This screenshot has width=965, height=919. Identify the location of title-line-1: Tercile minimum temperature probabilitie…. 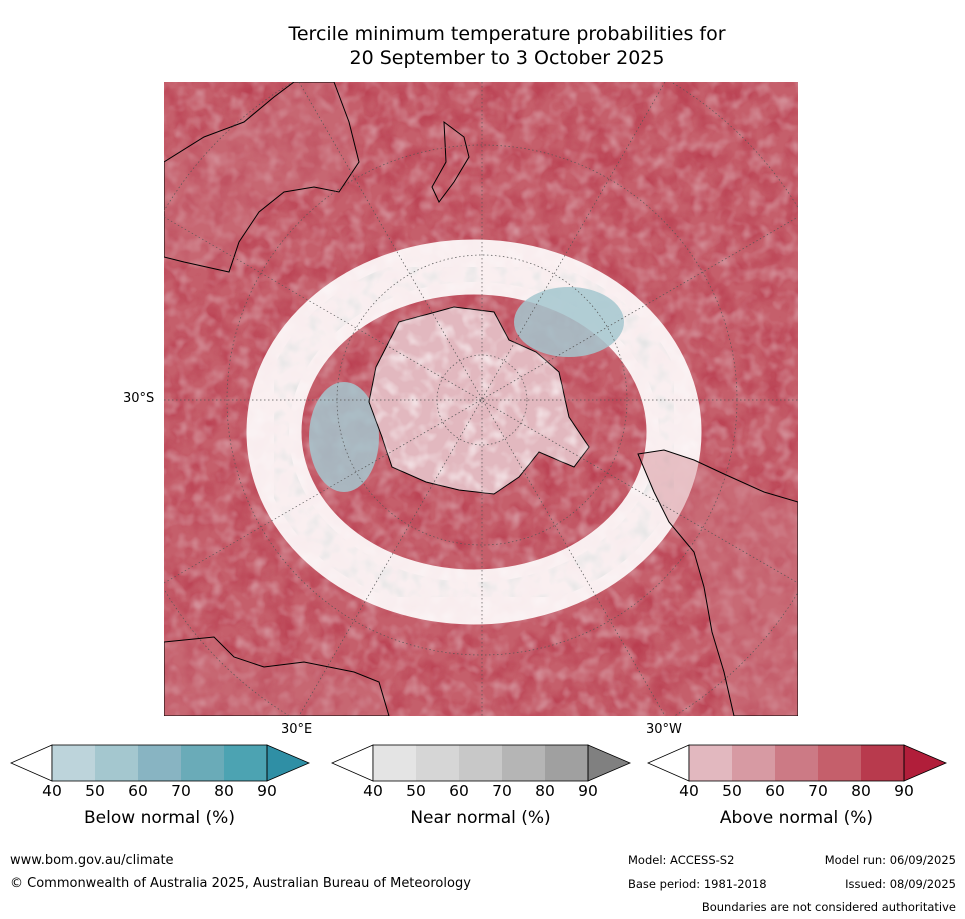
(507, 34).